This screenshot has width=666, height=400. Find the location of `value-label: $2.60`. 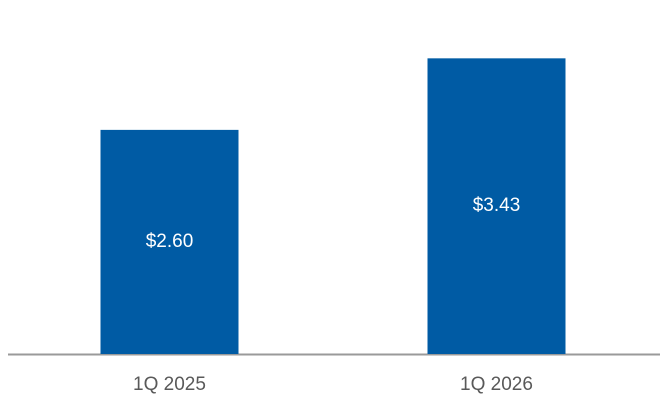

value-label: $2.60 is located at coordinates (170, 241).